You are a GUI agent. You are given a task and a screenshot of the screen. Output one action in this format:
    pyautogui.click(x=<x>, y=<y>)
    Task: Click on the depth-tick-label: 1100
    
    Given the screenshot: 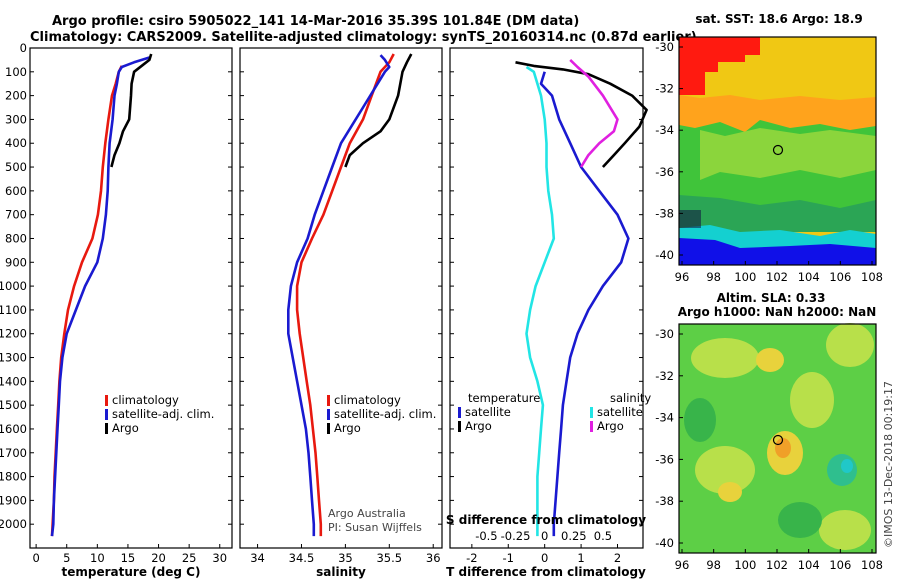 What is the action you would take?
    pyautogui.click(x=13, y=310)
    